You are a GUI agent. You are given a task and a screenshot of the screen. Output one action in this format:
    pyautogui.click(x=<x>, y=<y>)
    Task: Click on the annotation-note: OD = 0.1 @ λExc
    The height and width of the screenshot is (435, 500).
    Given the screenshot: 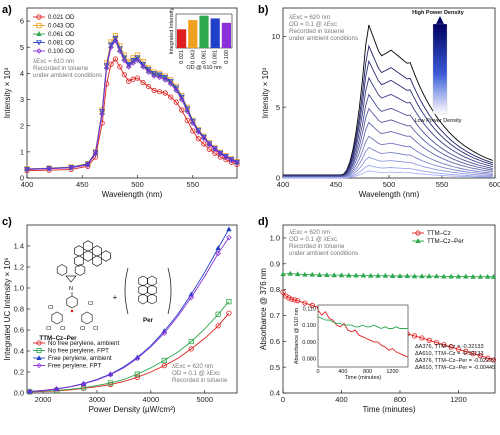 What is the action you would take?
    pyautogui.click(x=313, y=239)
    